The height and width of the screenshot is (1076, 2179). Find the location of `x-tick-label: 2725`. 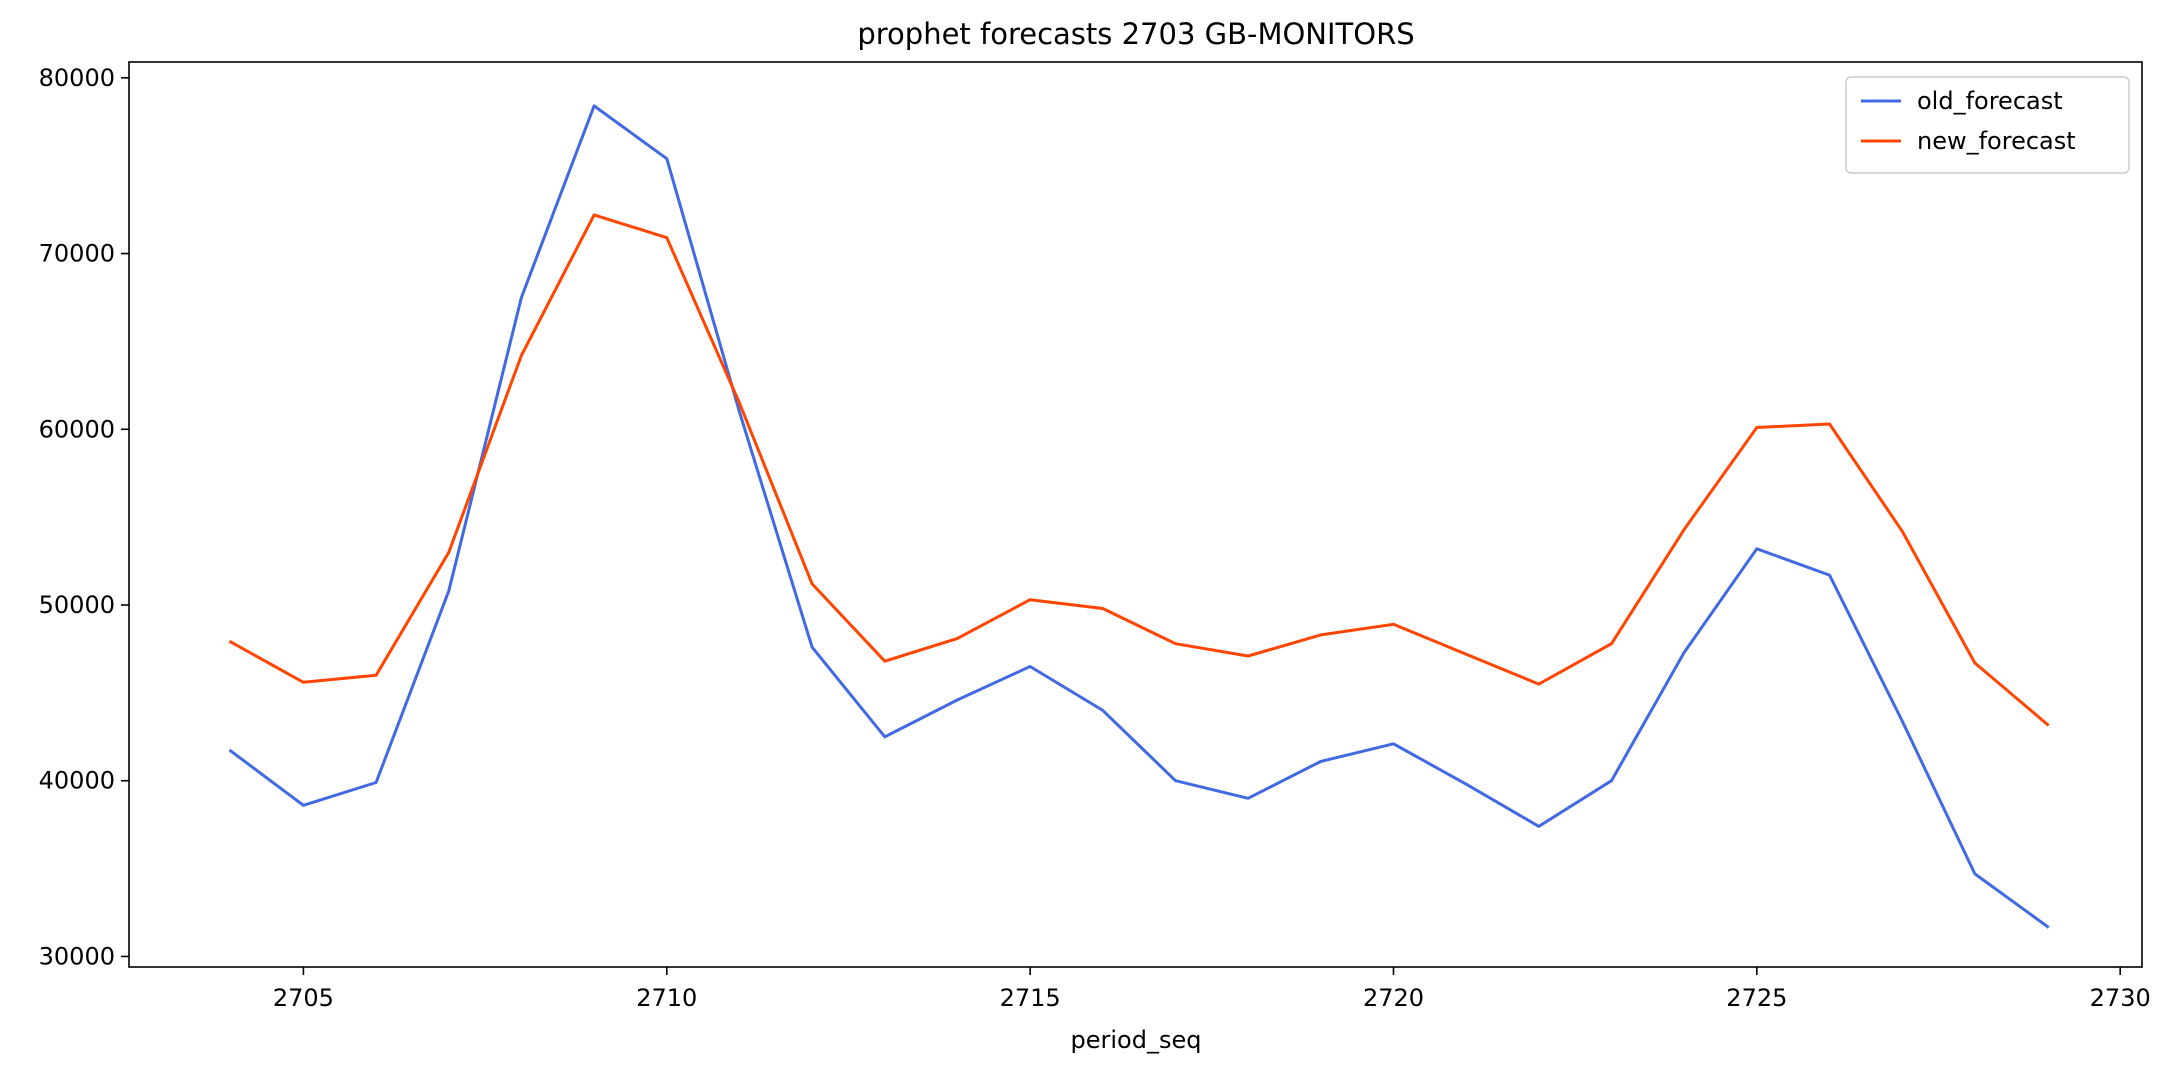

x-tick-label: 2725 is located at coordinates (1756, 998).